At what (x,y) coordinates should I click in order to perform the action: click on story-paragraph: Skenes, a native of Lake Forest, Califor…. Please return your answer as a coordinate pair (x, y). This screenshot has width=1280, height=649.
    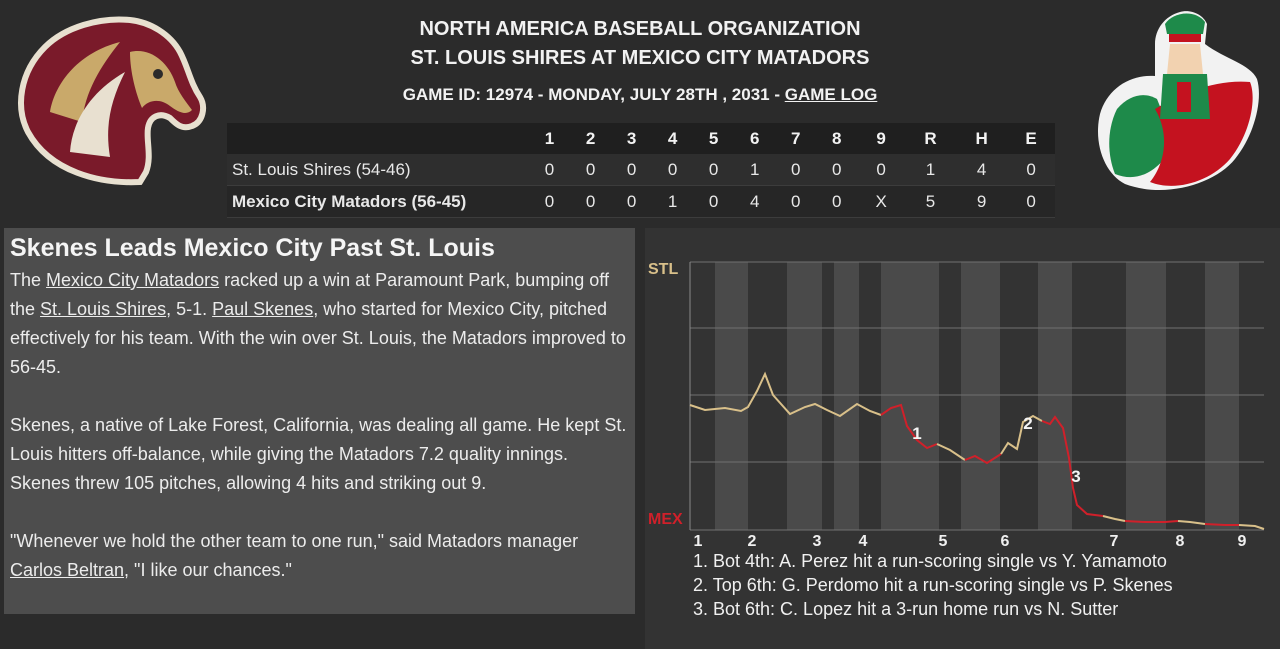
    Looking at the image, I should click on (318, 454).